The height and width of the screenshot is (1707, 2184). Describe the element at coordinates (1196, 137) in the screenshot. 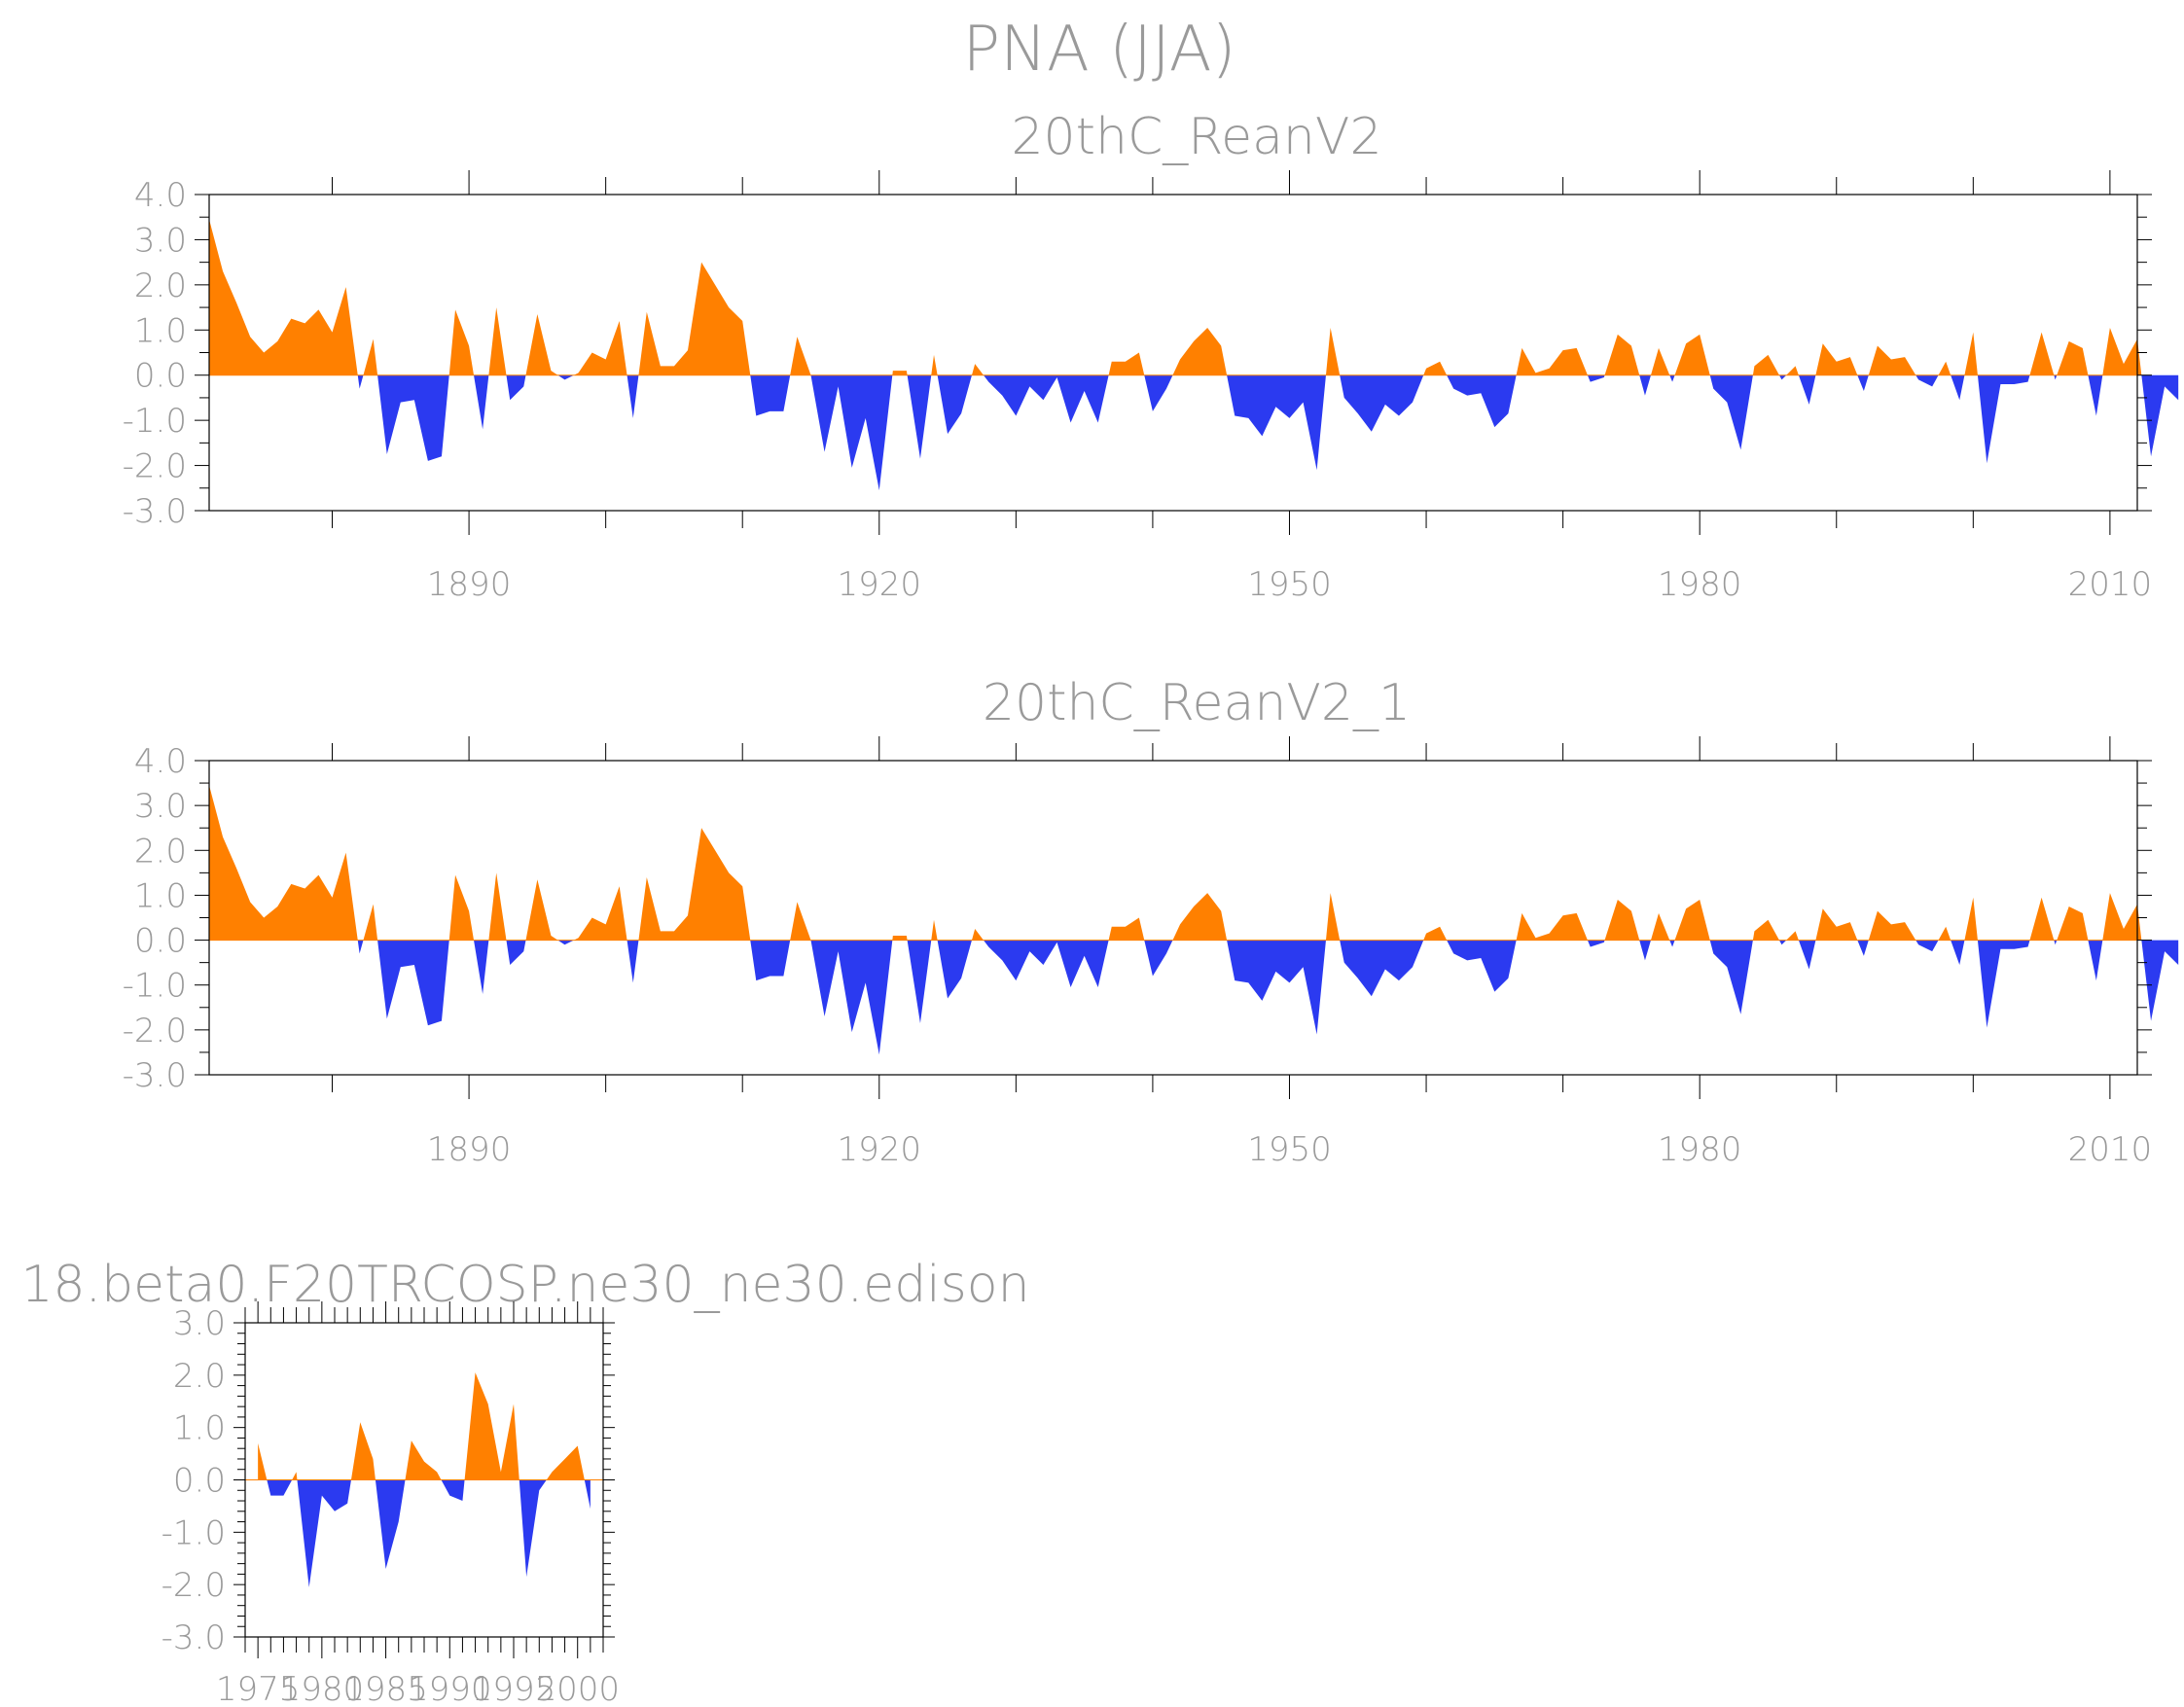

I see `panel-title: 20thC_ReanV2` at that location.